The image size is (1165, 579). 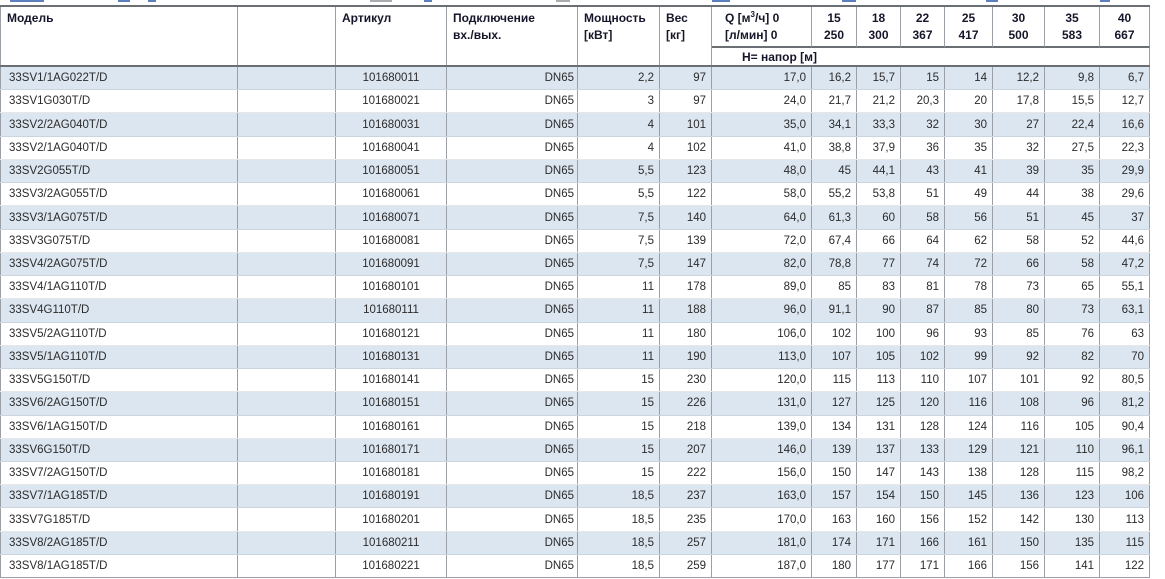 What do you see at coordinates (969, 78) in the screenshot?
I see `cell-head-25: 14` at bounding box center [969, 78].